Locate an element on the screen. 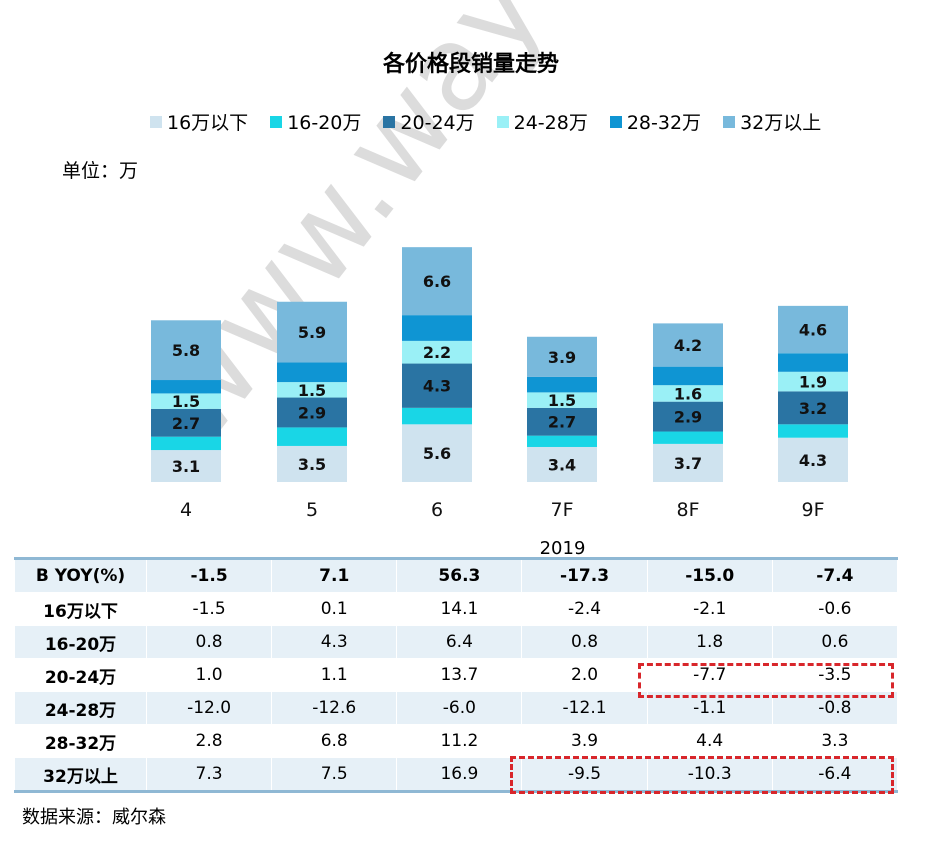 This screenshot has width=942, height=842. data-label: 3.7 is located at coordinates (688, 463).